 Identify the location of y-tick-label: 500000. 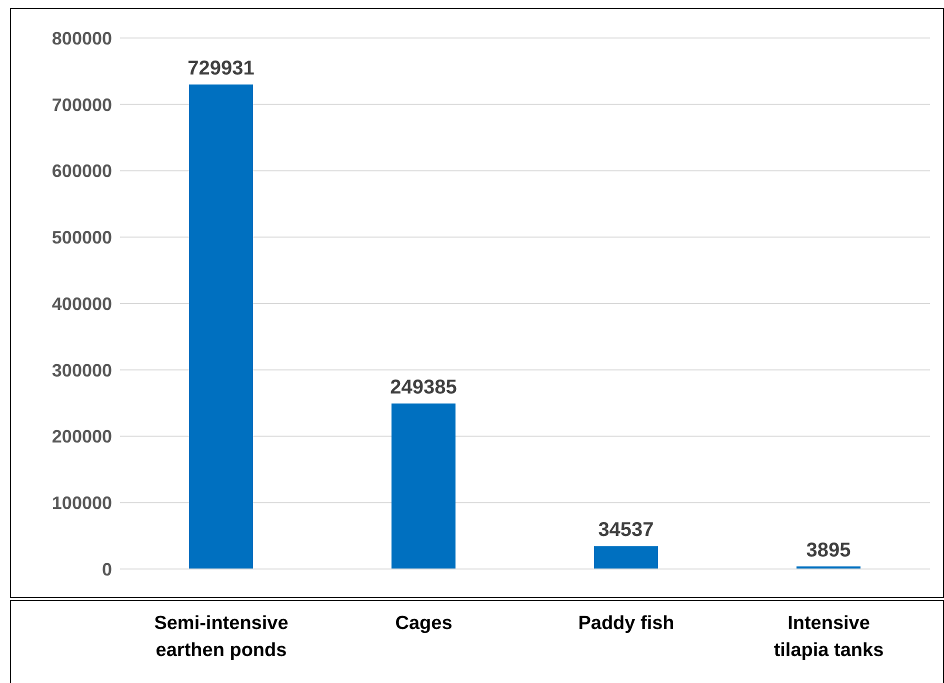
(82, 238).